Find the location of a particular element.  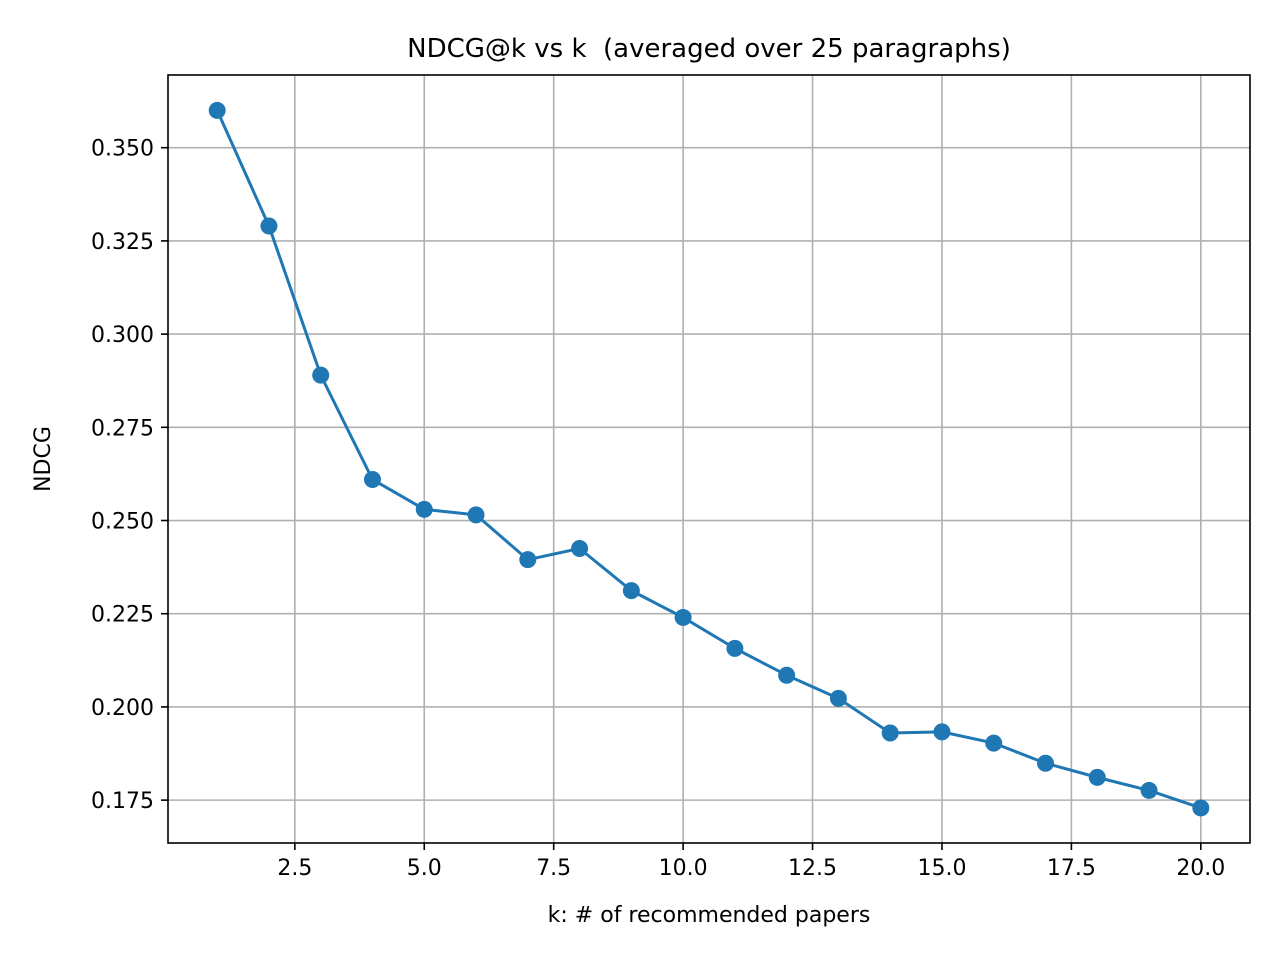

x-tick-label: 10.0 is located at coordinates (683, 868).